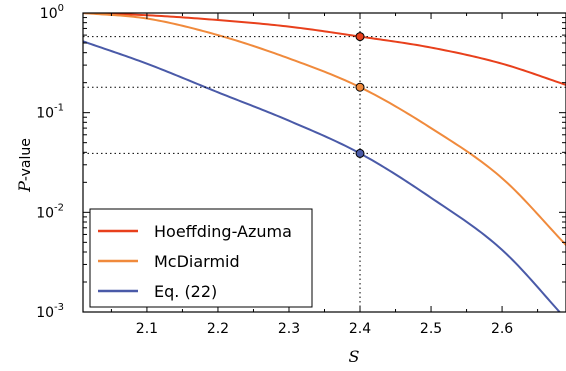 The width and height of the screenshot is (566, 371). I want to click on x-tick-label: 2.3, so click(289, 329).